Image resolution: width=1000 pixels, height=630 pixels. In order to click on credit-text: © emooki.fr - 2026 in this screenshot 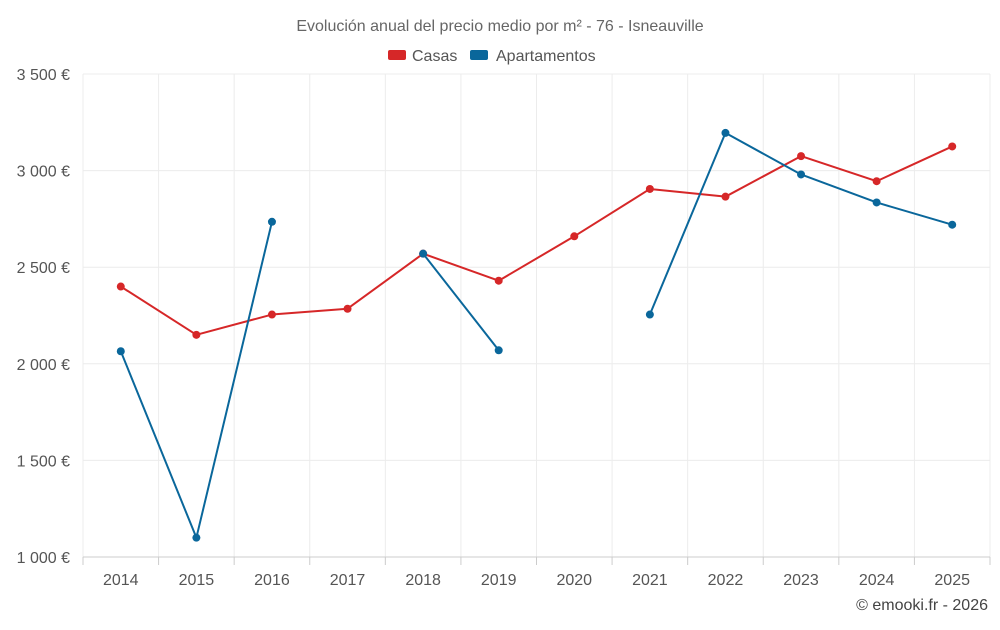, I will do `click(922, 605)`.